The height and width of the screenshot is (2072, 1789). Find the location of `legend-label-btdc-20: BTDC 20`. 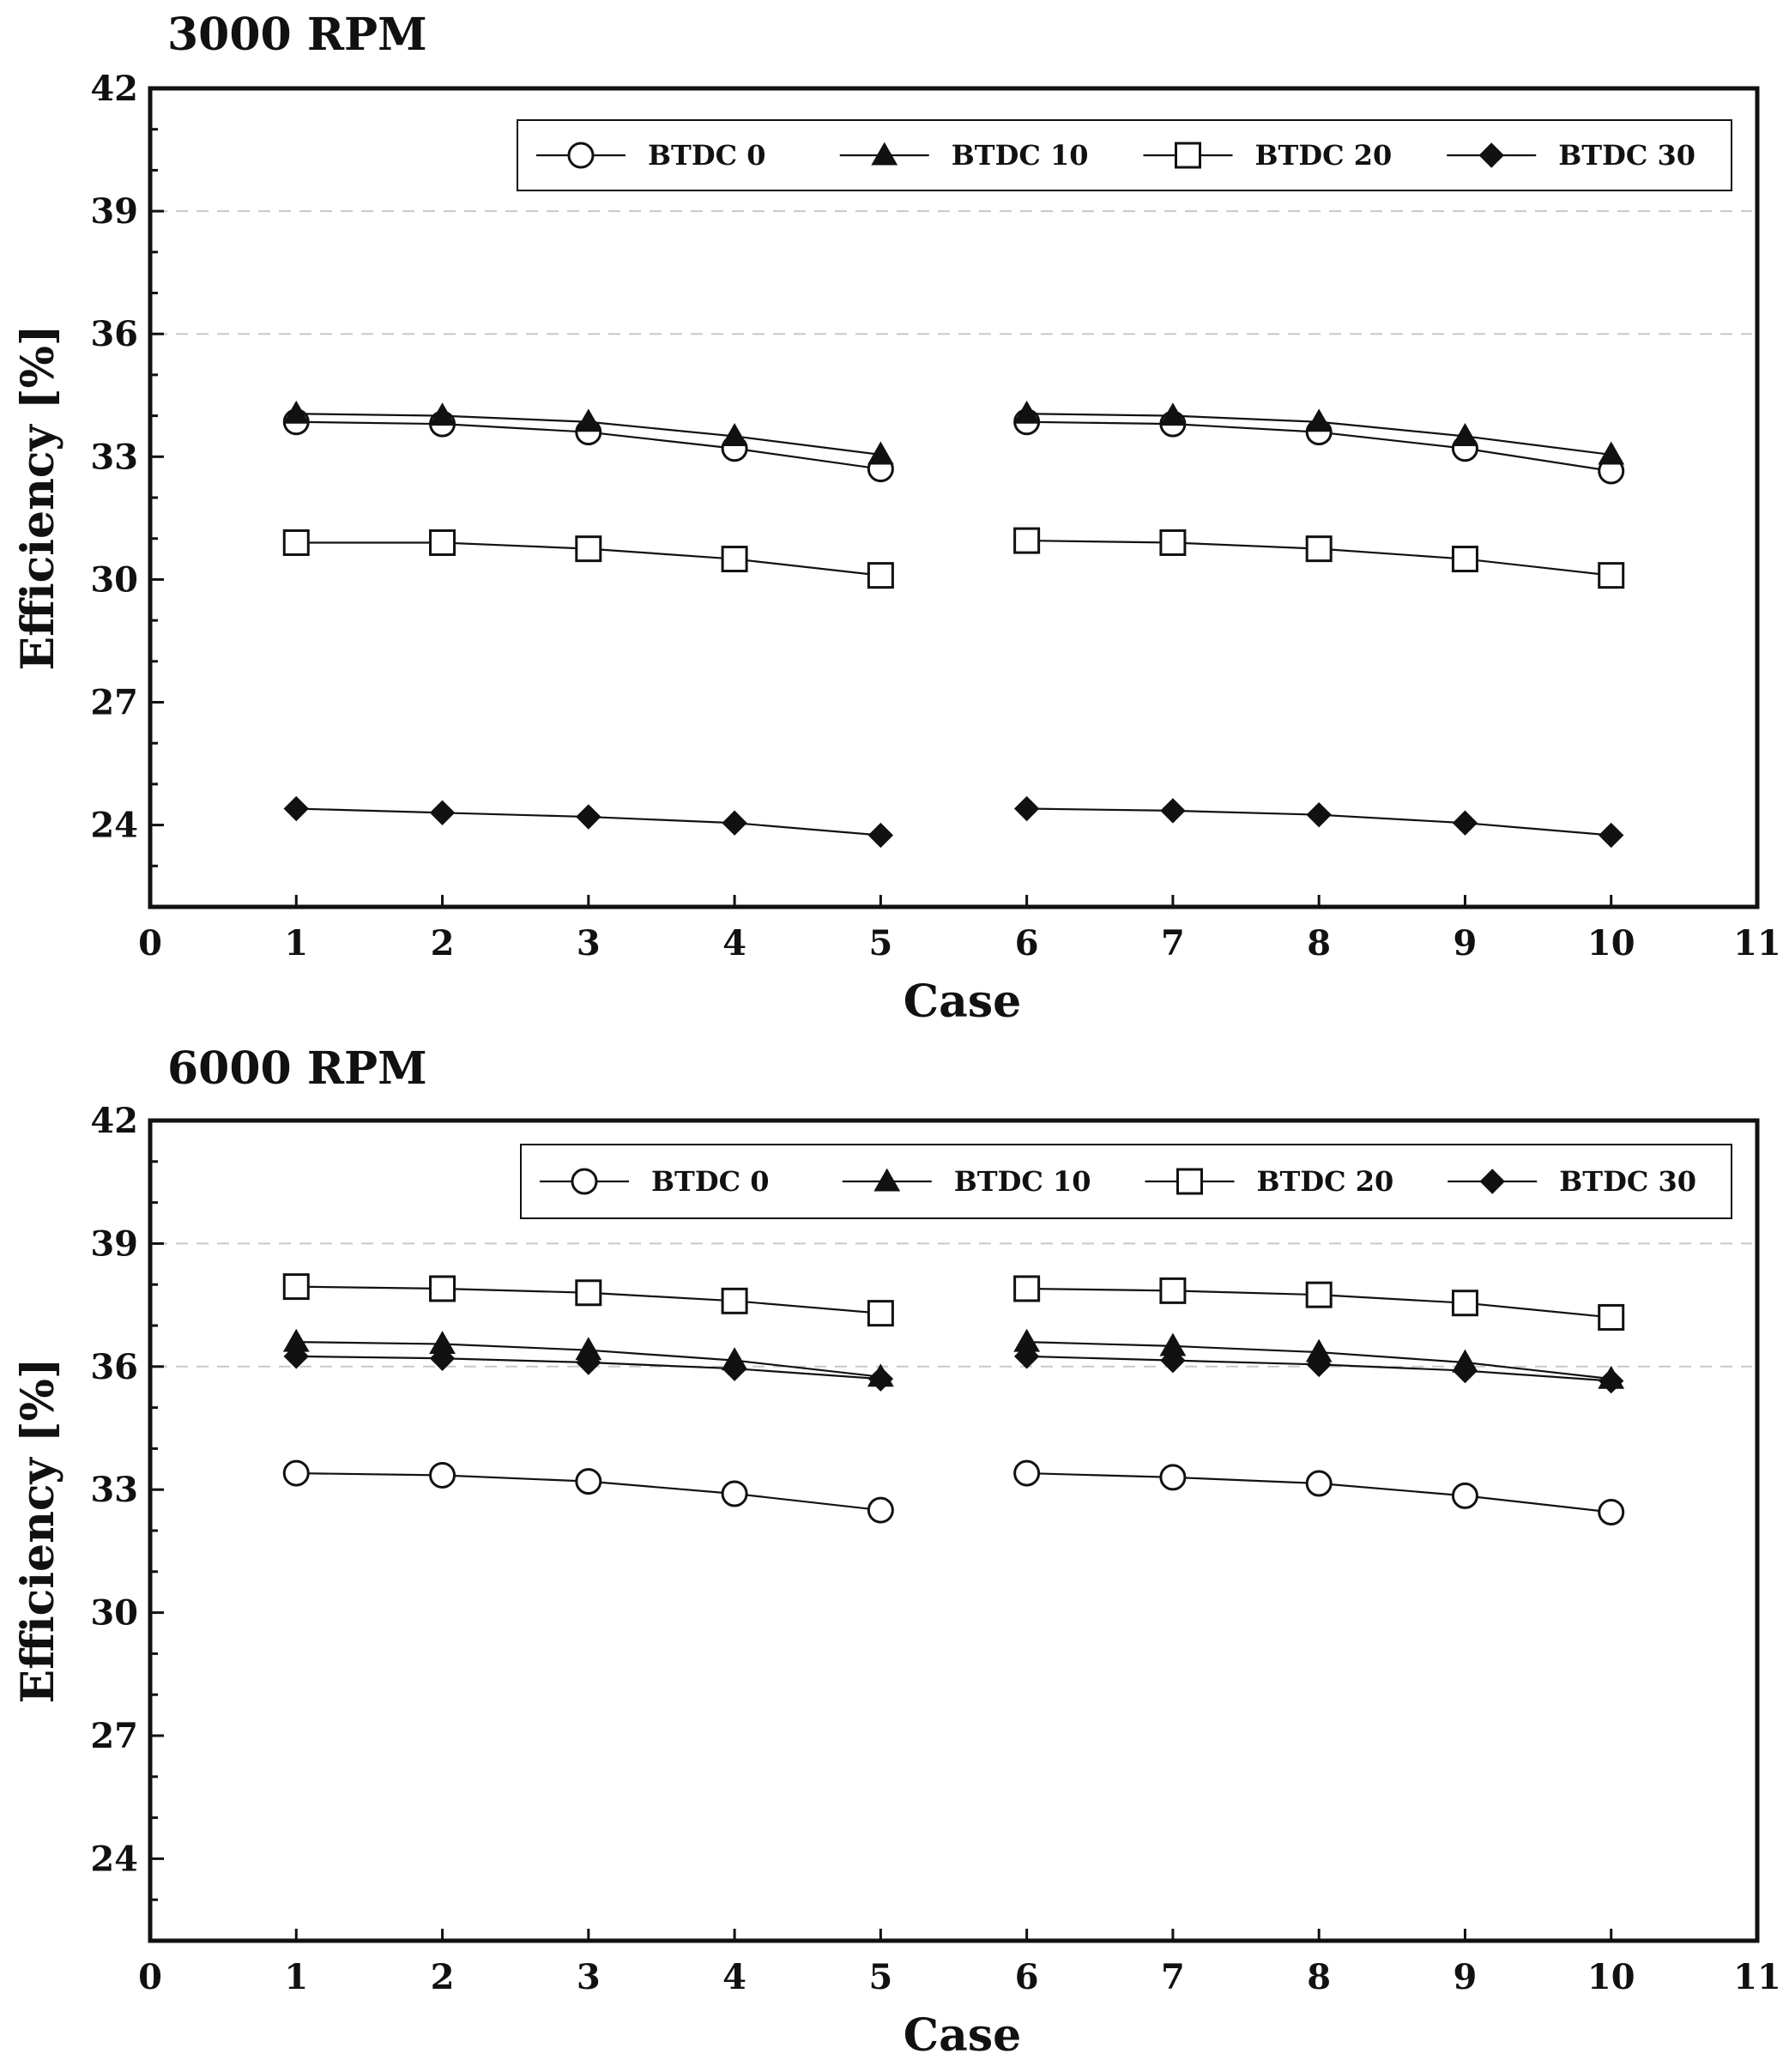

legend-label-btdc-20: BTDC 20 is located at coordinates (1325, 1181).